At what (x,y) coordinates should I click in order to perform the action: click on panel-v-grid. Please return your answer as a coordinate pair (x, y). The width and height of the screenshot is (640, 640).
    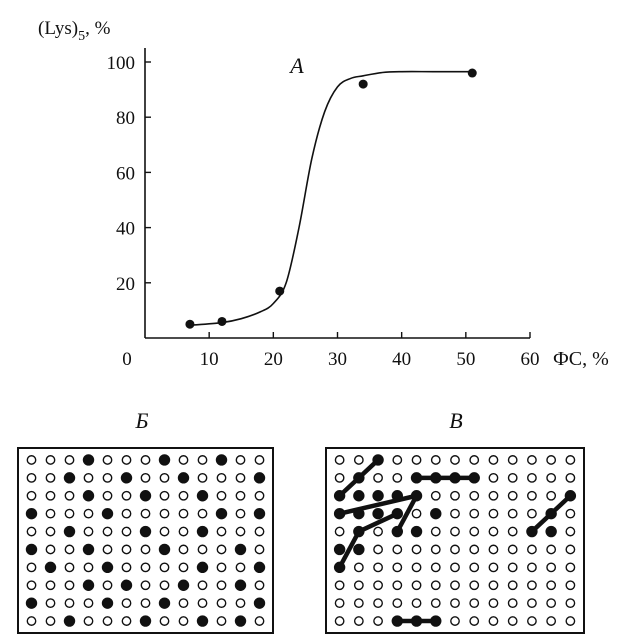
    Looking at the image, I should click on (455, 540).